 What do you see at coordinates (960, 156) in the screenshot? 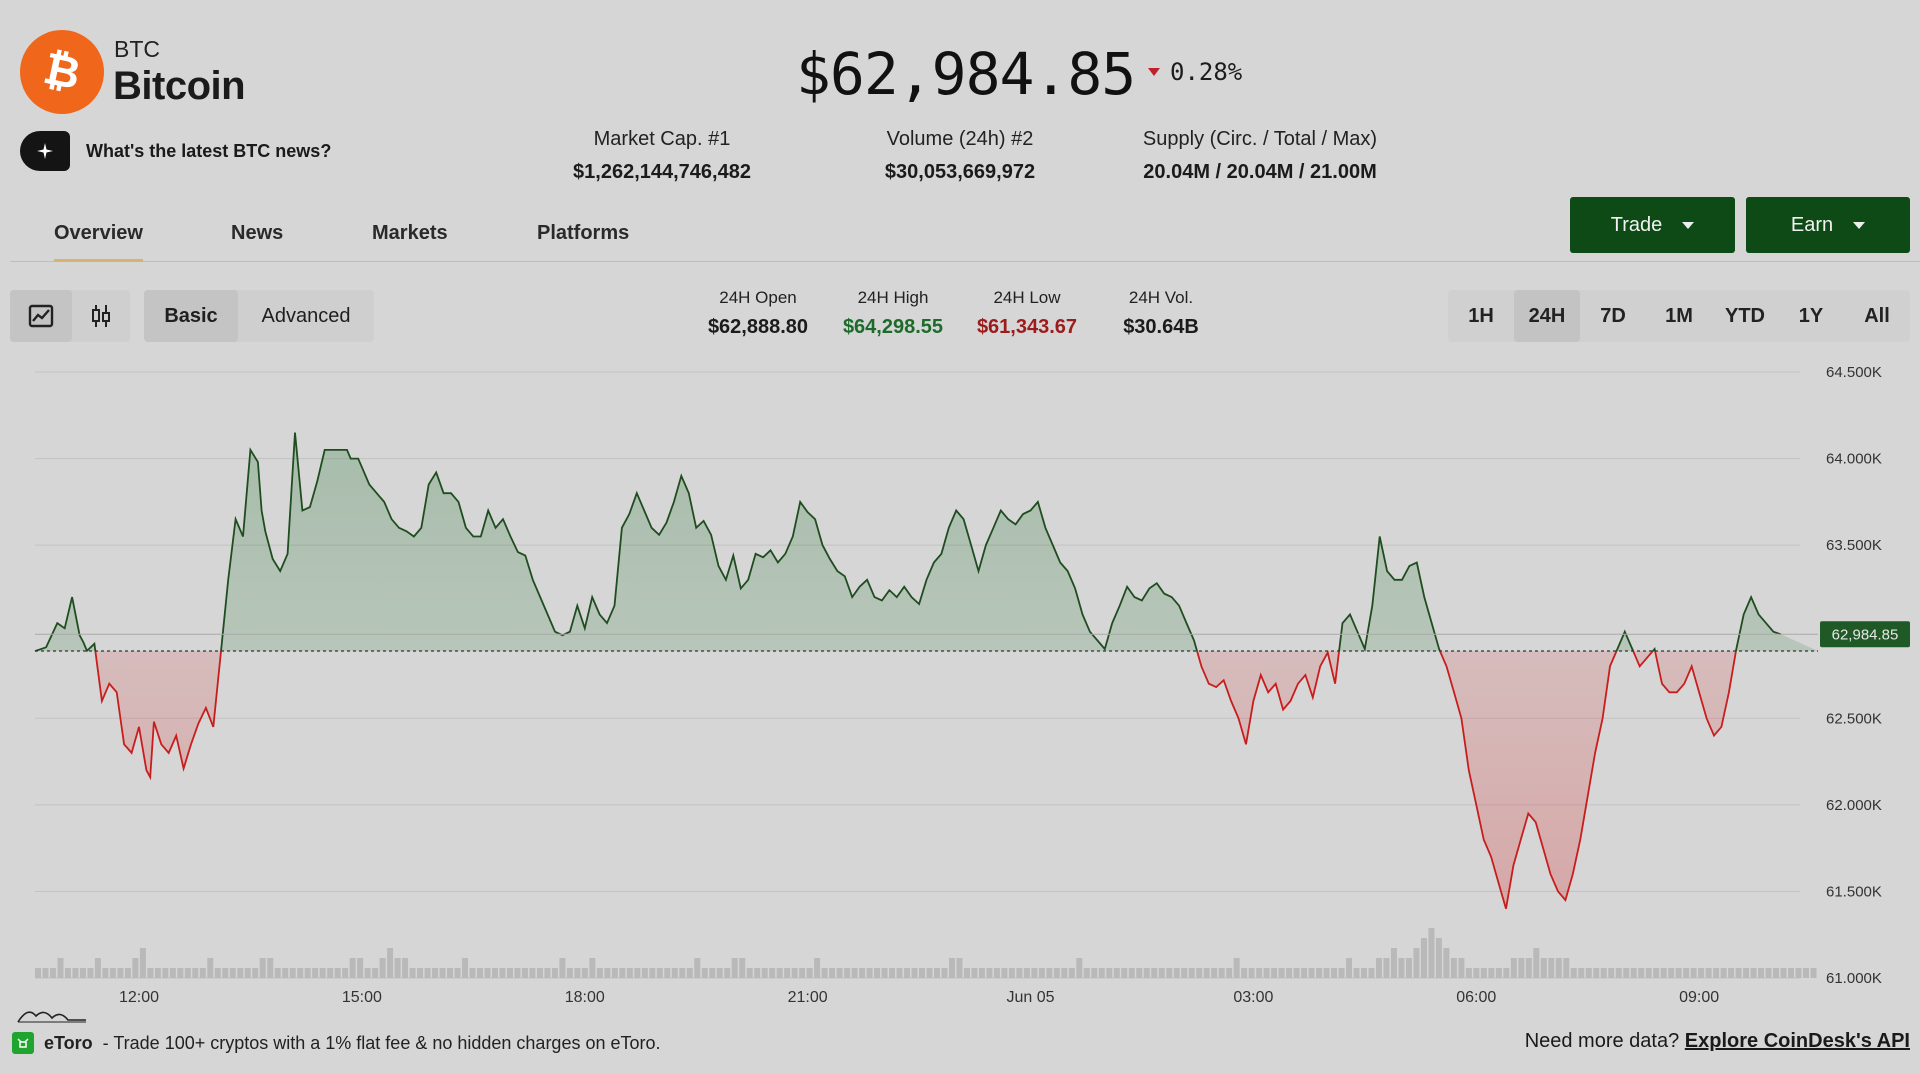
I see `stat-volume: Volume (24h) #2 $30,053,669,972` at bounding box center [960, 156].